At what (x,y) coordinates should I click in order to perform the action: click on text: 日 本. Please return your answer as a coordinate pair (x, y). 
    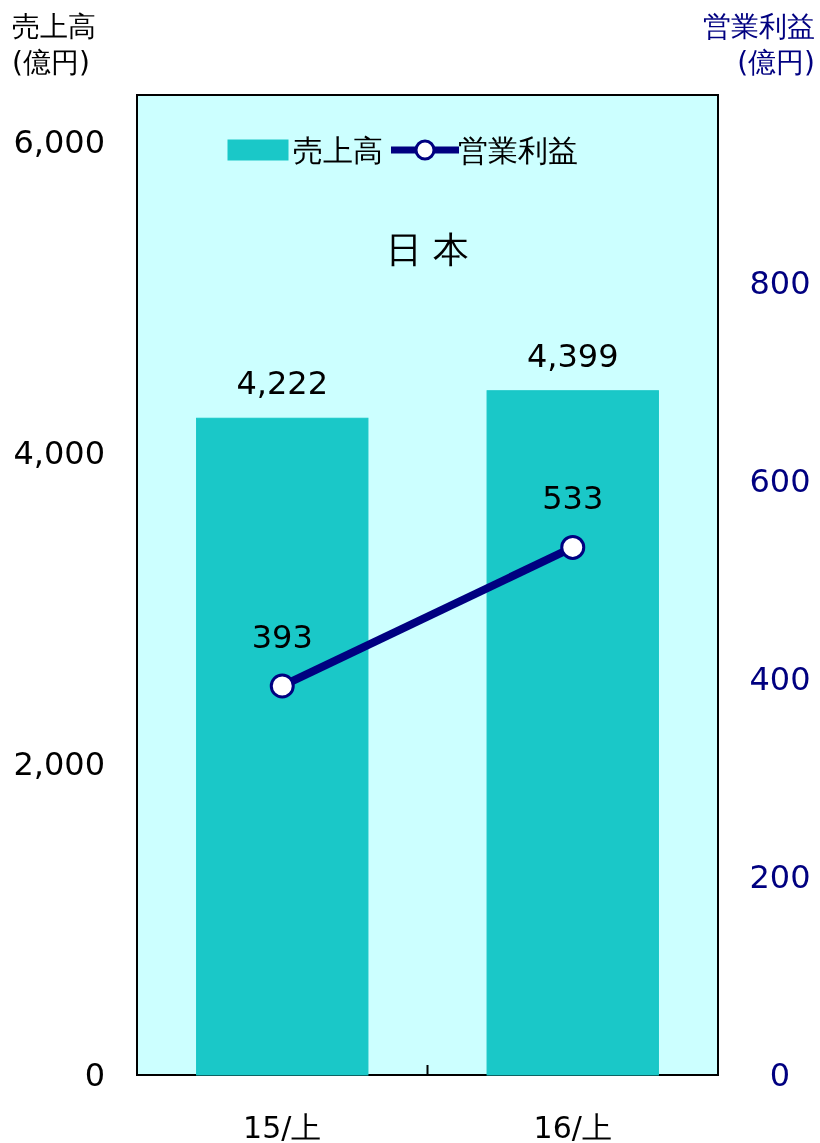
    Looking at the image, I should click on (427, 249).